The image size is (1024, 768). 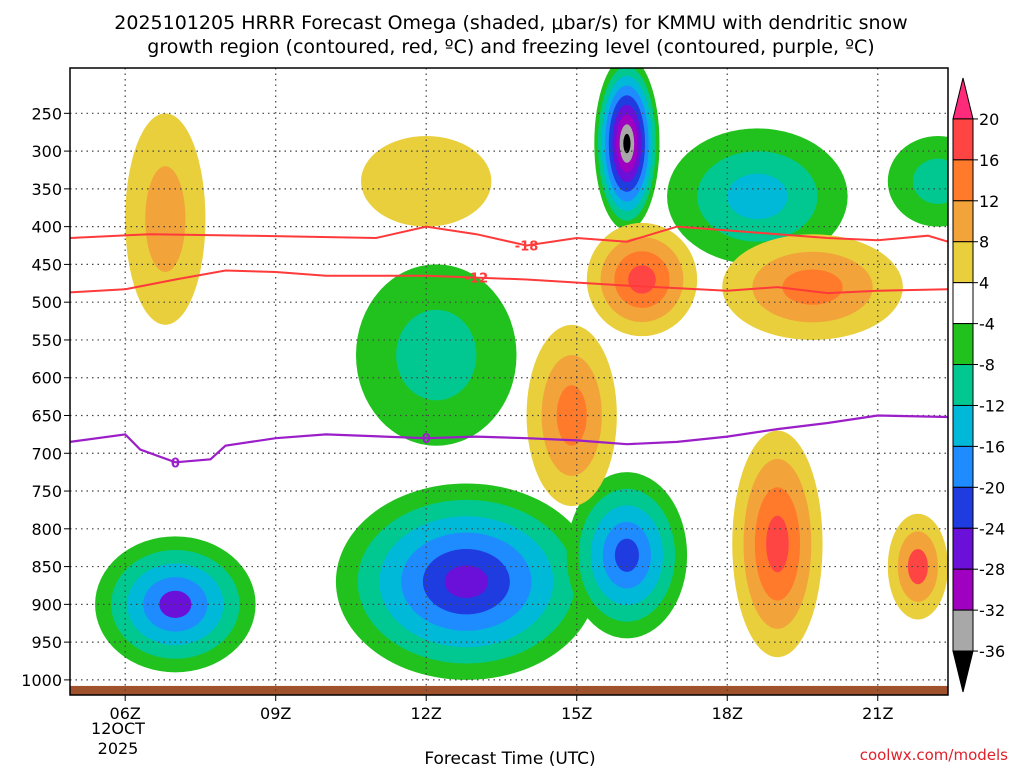 What do you see at coordinates (426, 713) in the screenshot?
I see `x-tick-label-12Z: 12Z` at bounding box center [426, 713].